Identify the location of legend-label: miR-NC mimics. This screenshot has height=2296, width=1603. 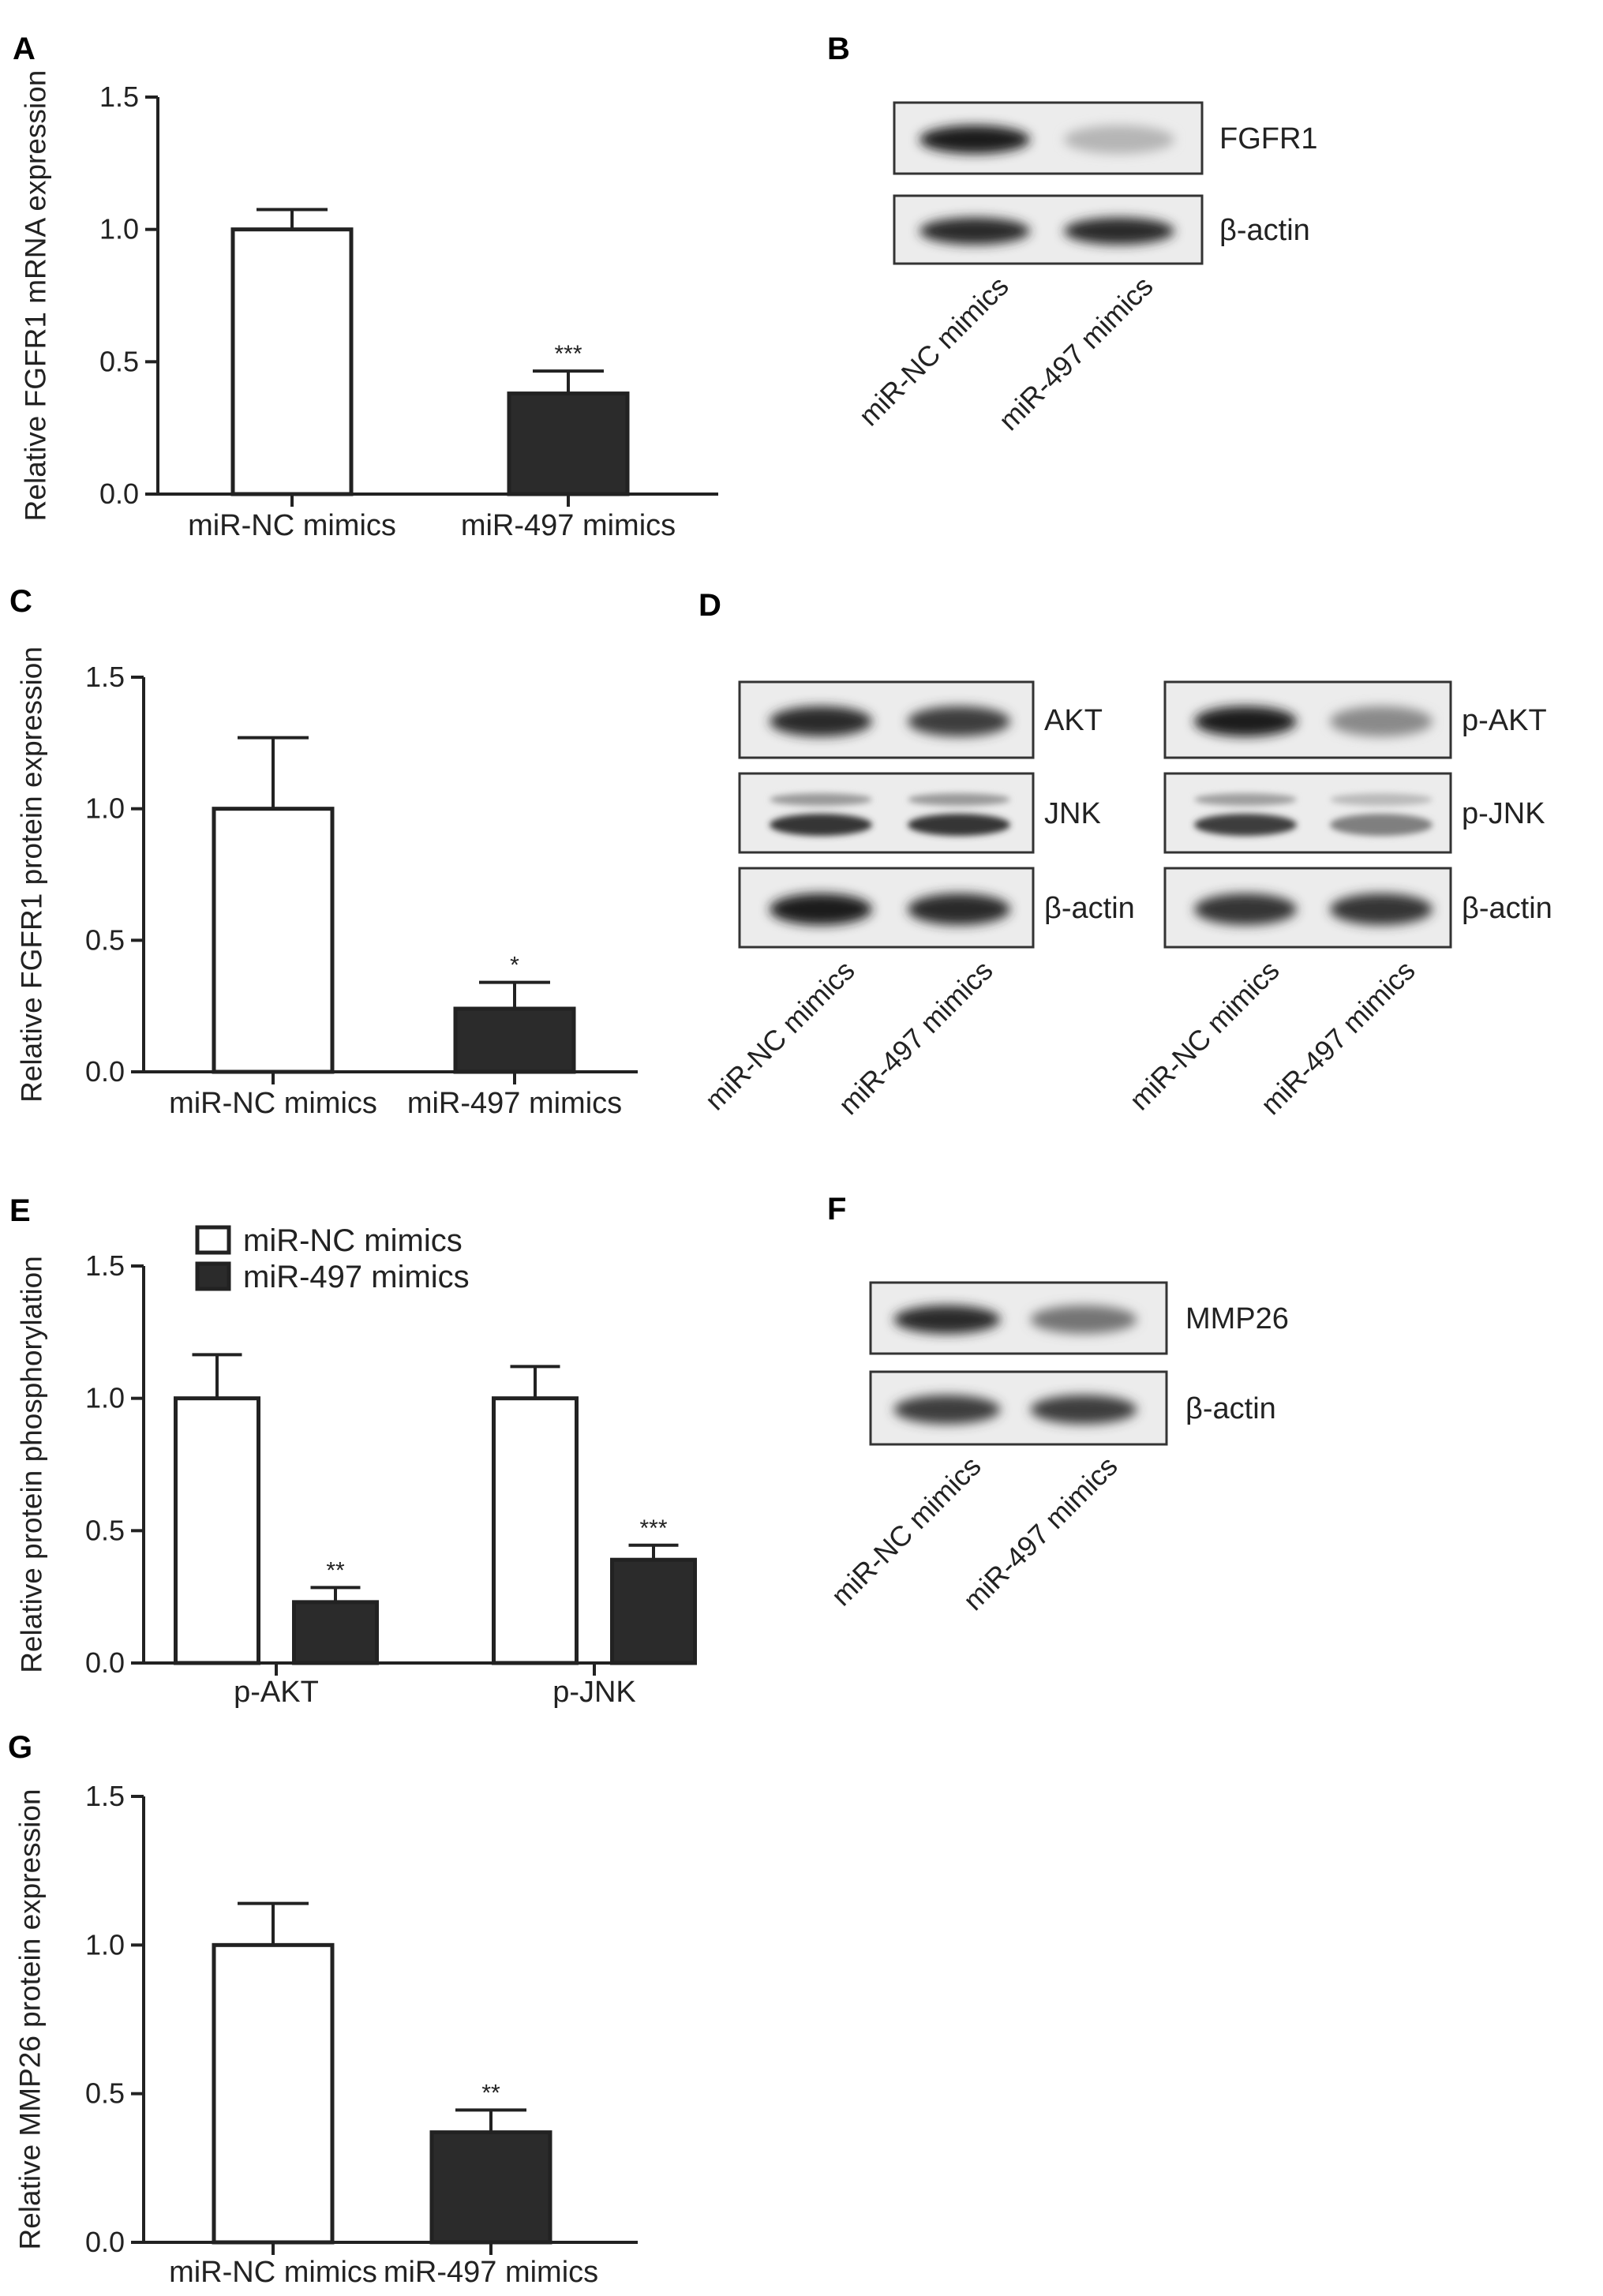
(353, 1240).